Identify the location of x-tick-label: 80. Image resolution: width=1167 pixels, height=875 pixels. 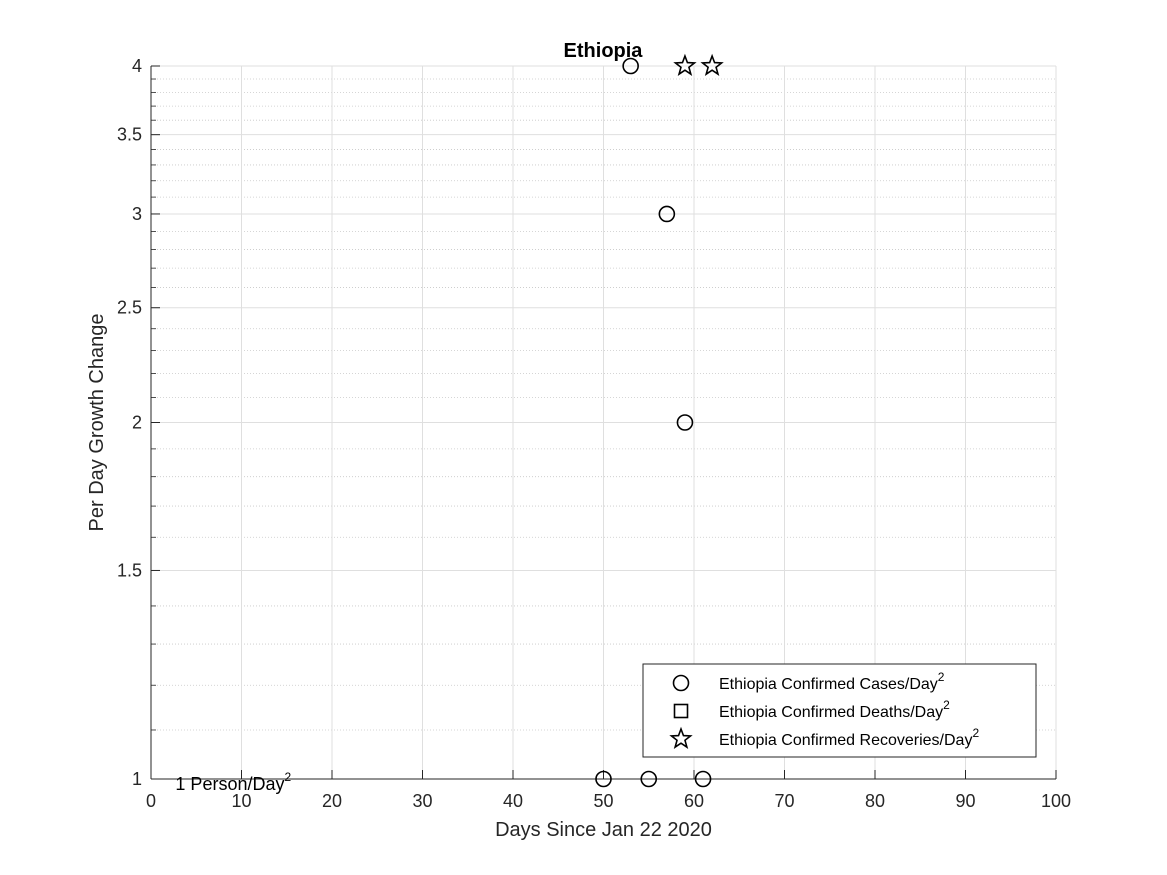
(875, 801).